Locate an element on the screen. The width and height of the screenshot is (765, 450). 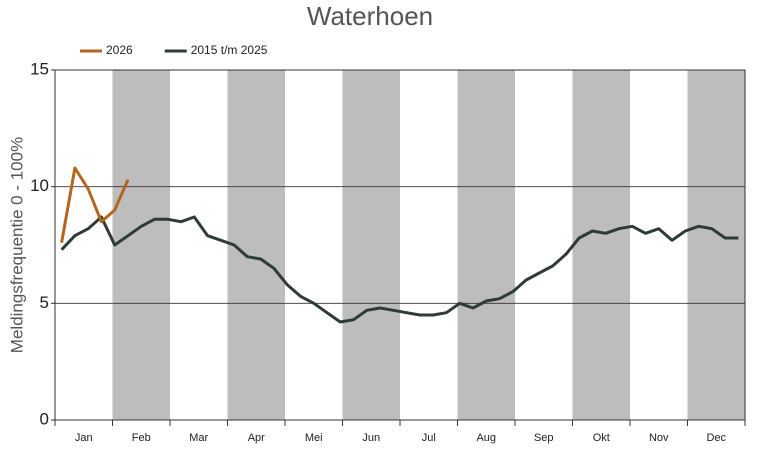
y-tick-label: 0 is located at coordinates (44, 418).